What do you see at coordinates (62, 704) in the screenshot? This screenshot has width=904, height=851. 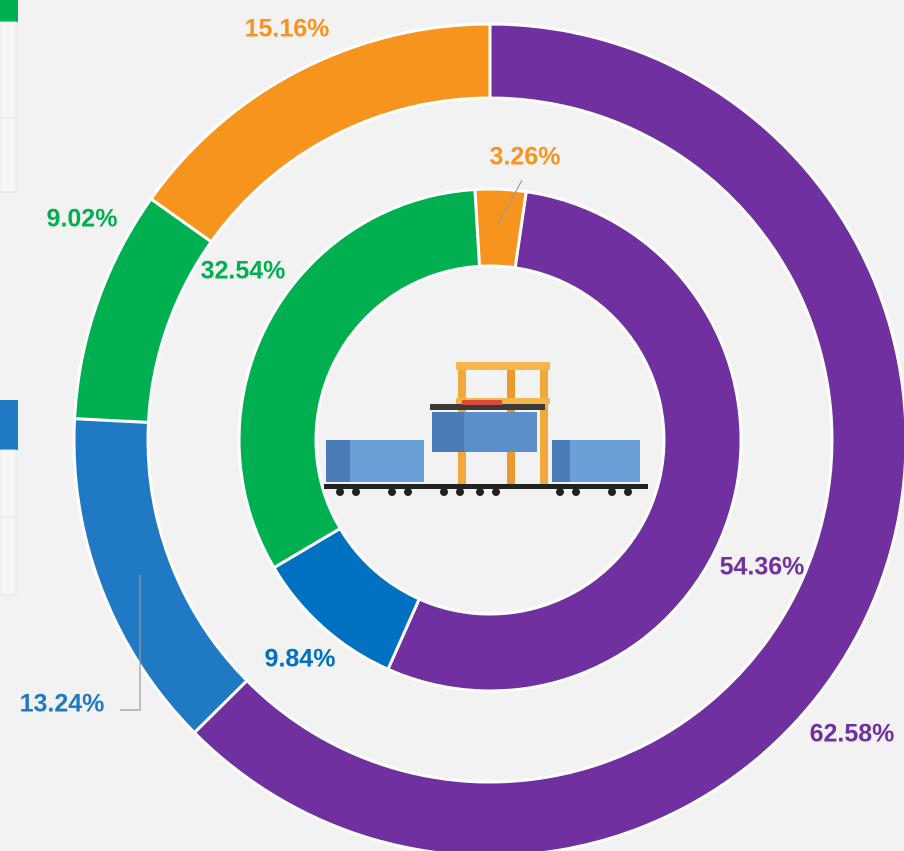 I see `data-label: 13.24%` at bounding box center [62, 704].